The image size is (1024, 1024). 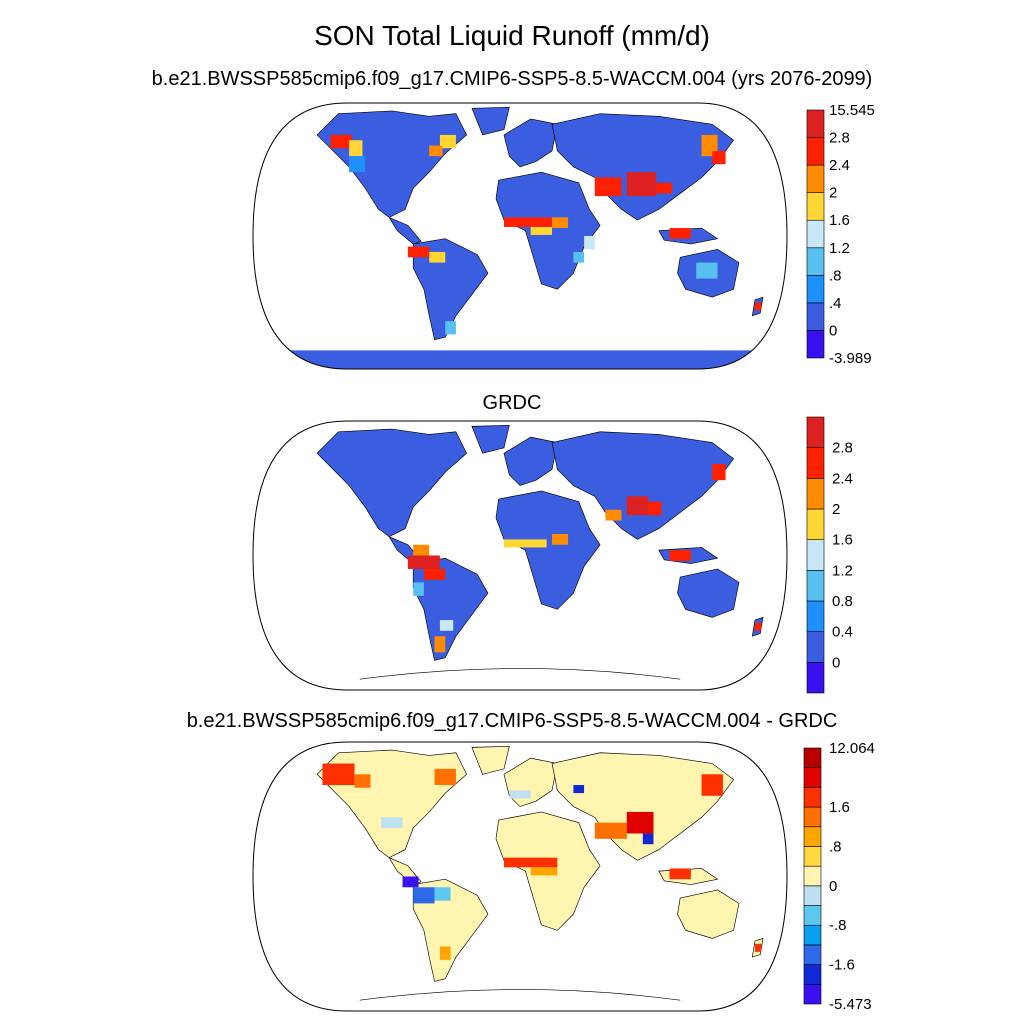 I want to click on colorbar-tick-label: 0.8, so click(x=842, y=601).